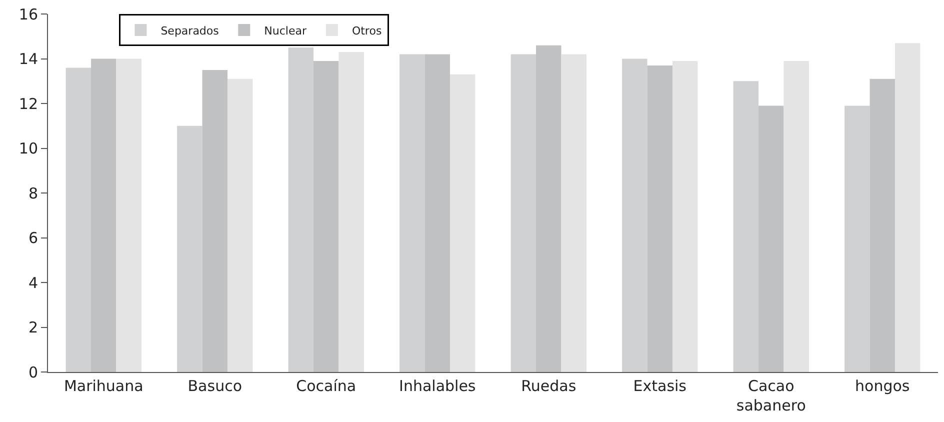 The width and height of the screenshot is (944, 422). I want to click on y-tick-label: 14, so click(28, 59).